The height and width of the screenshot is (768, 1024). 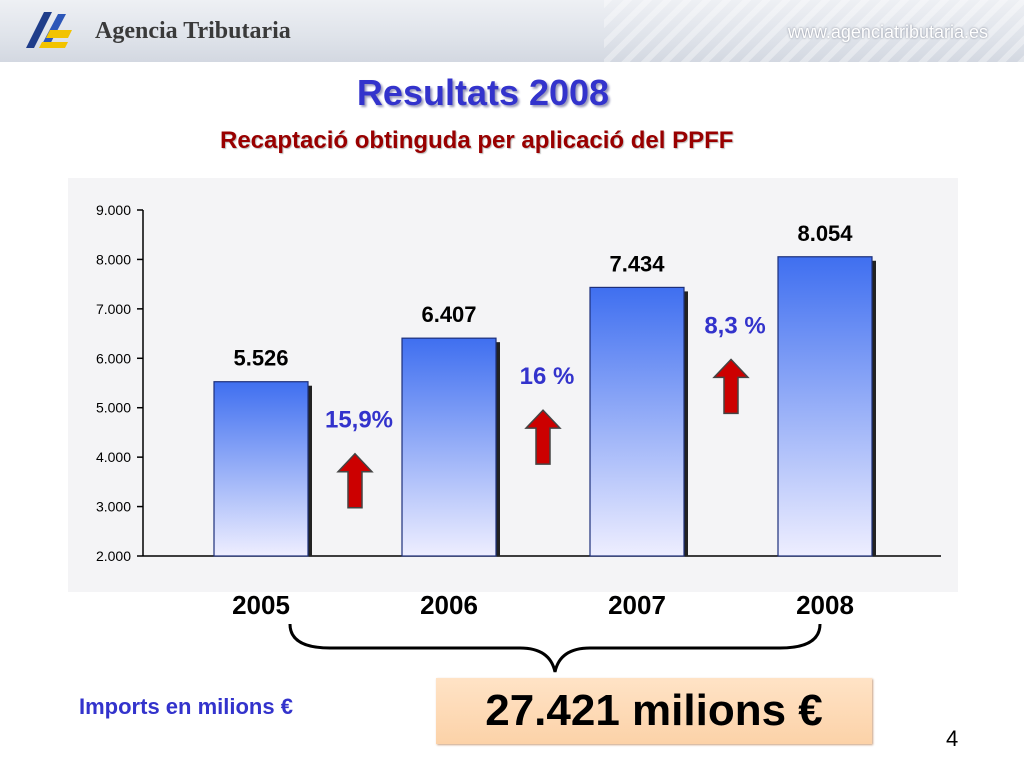 I want to click on bar-value-label: 5.526, so click(x=260, y=358).